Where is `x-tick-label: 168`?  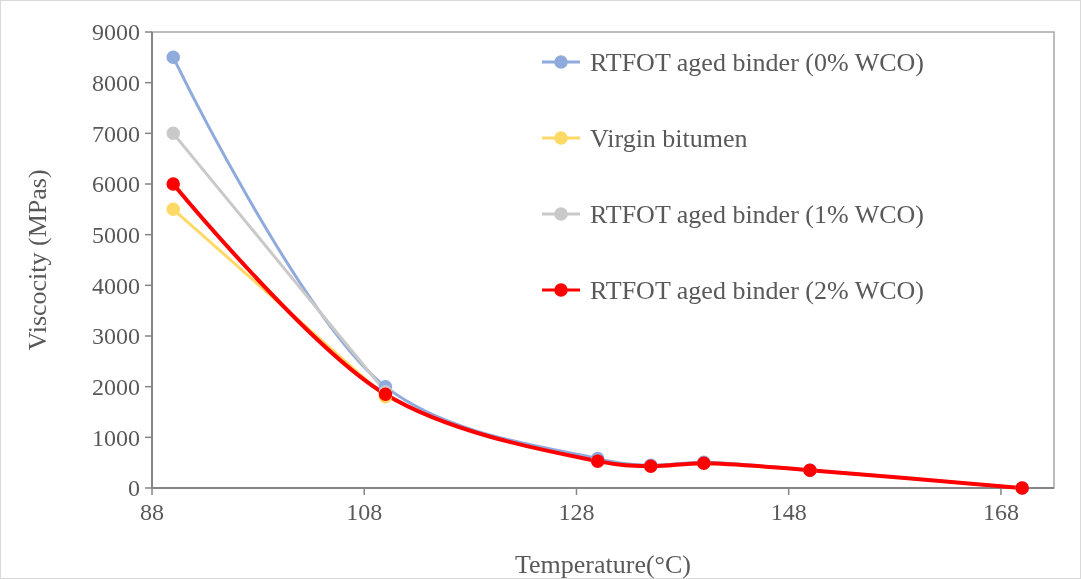 x-tick-label: 168 is located at coordinates (1000, 512).